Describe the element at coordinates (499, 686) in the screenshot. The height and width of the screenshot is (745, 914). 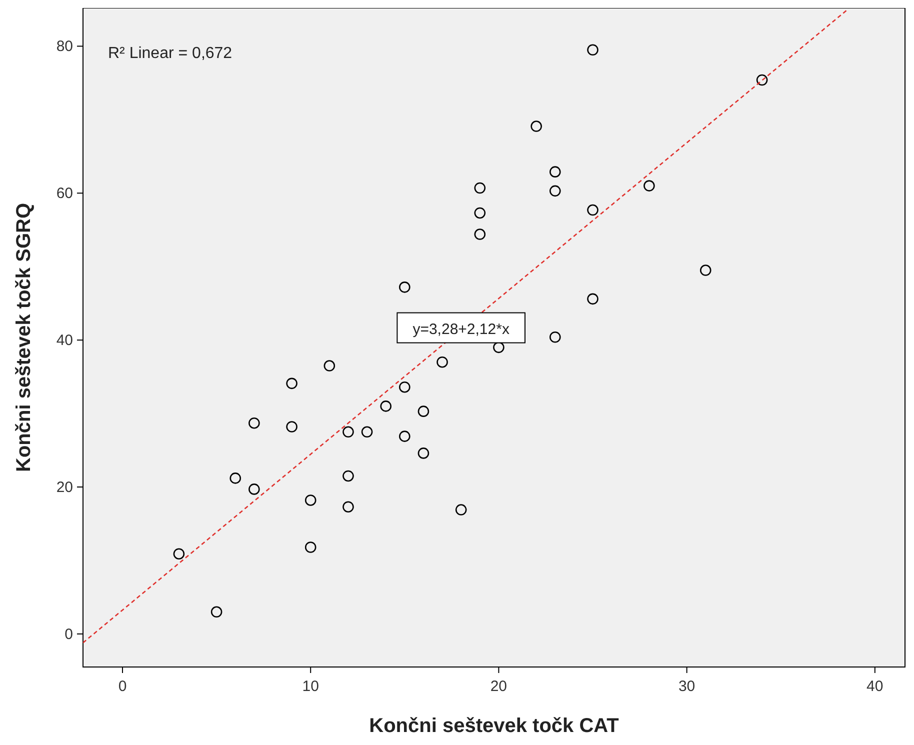
I see `x-tick-label: 20` at that location.